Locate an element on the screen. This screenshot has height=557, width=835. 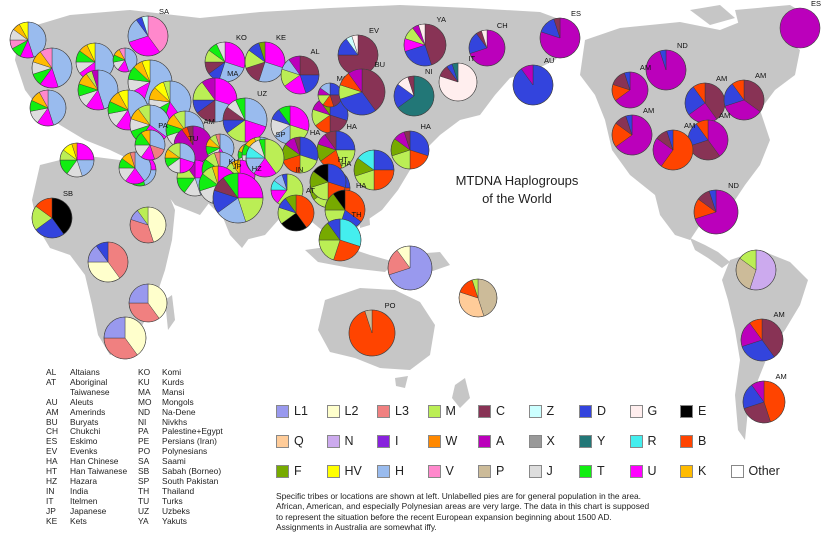
legend-item-l2: L2 is located at coordinates (342, 411).